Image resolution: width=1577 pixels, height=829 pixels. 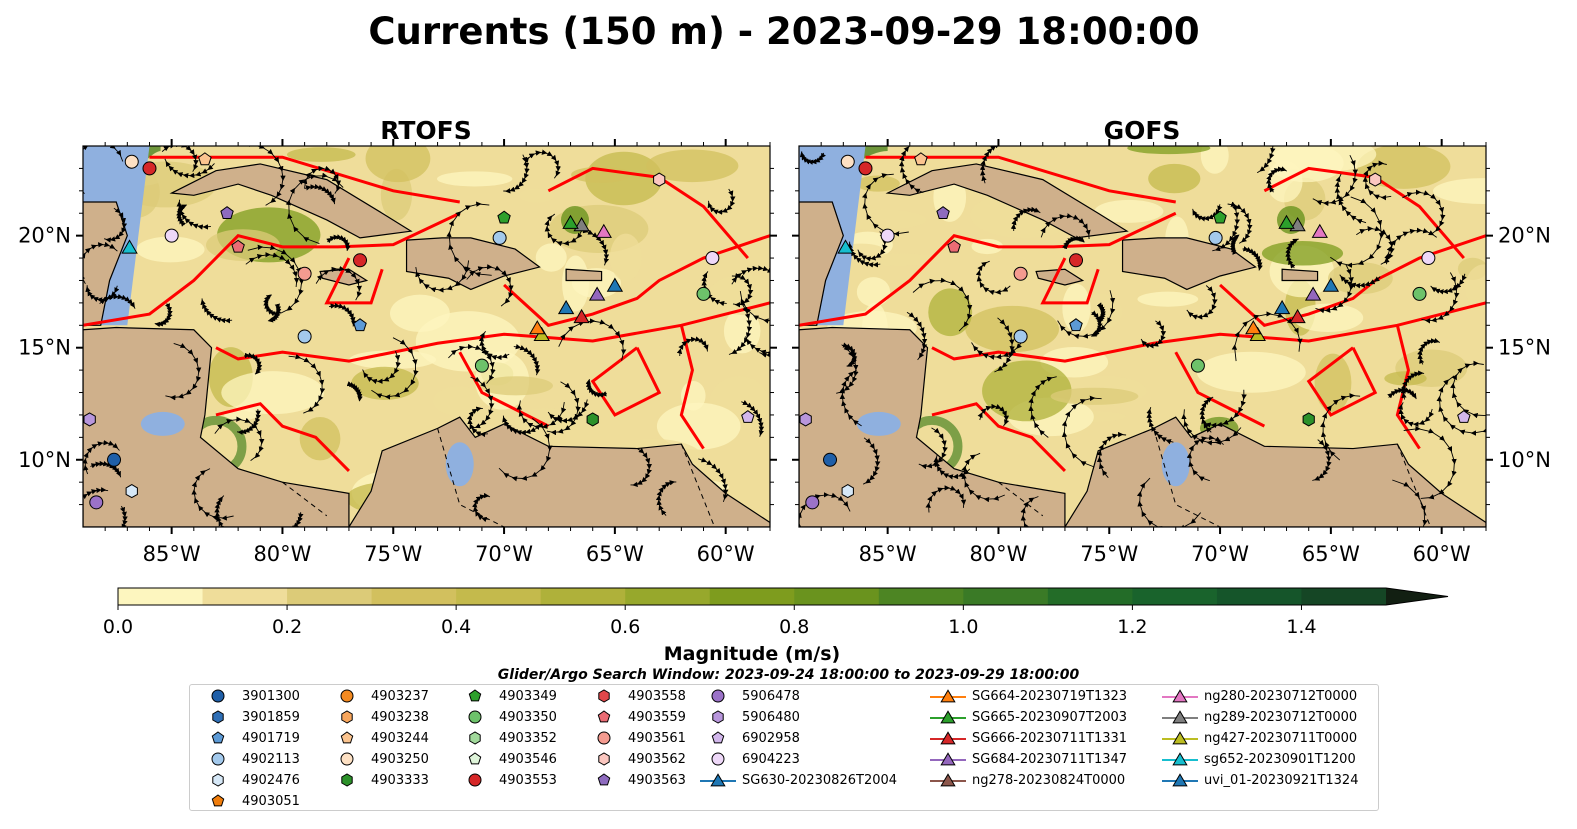 What do you see at coordinates (771, 717) in the screenshot?
I see `legend-label: 5906480` at bounding box center [771, 717].